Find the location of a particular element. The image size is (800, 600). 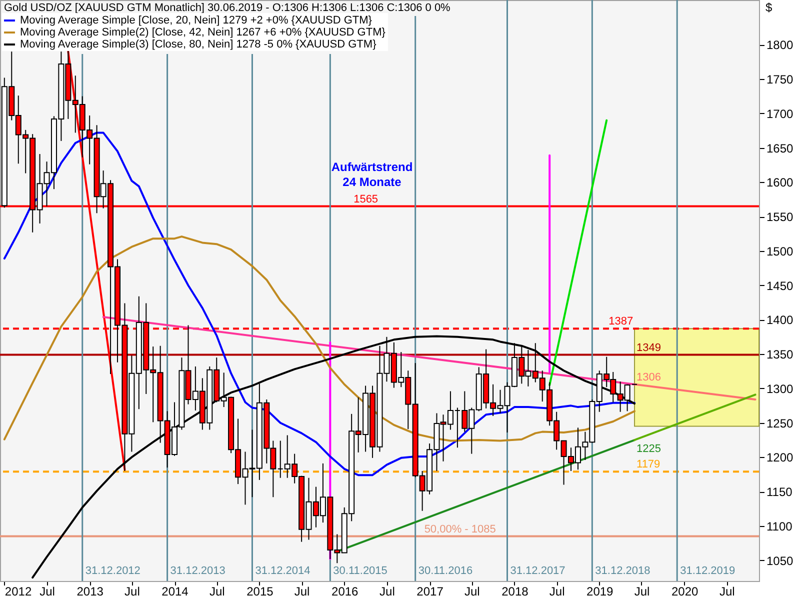

y-tick-label: 1300 is located at coordinates (780, 389).